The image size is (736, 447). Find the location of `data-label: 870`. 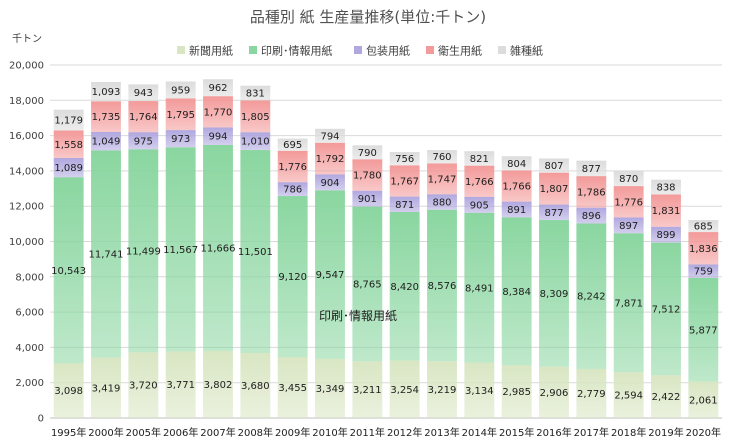

data-label: 870 is located at coordinates (628, 179).